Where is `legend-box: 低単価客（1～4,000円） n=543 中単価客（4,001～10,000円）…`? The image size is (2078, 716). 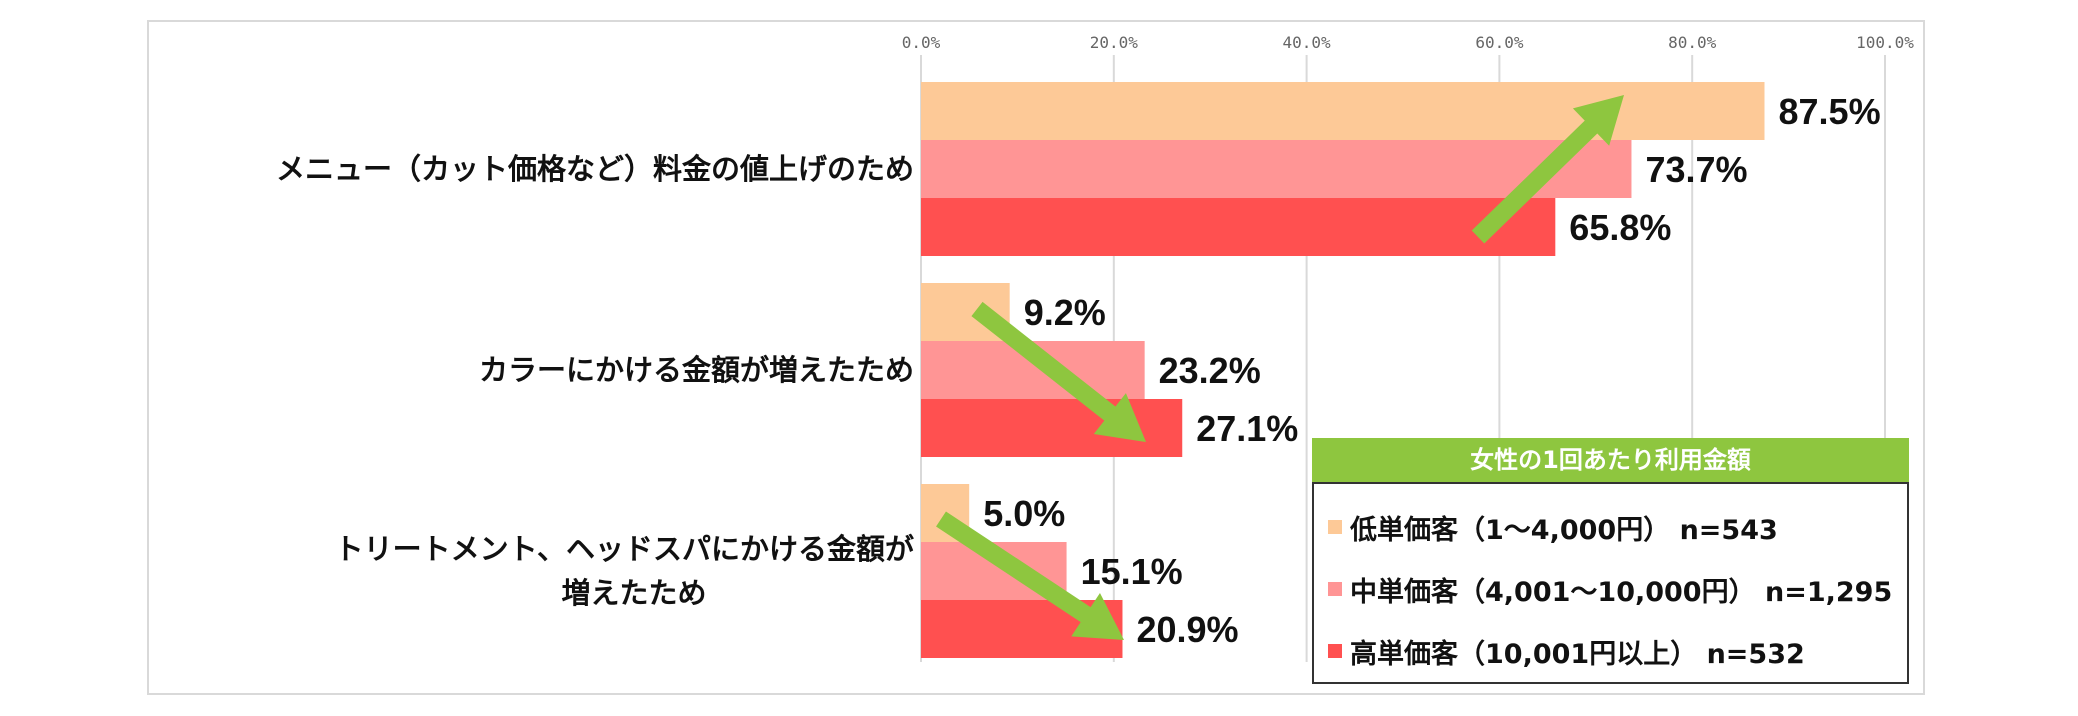 legend-box: 低単価客（1～4,000円） n=543 中単価客（4,001～10,000円）… is located at coordinates (1610, 583).